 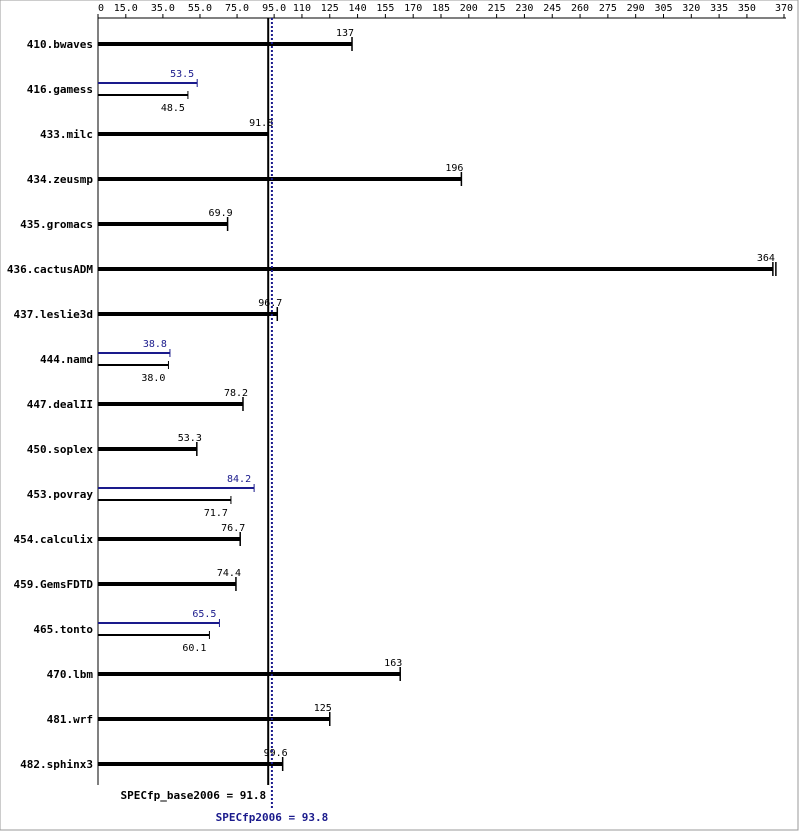 What do you see at coordinates (173, 108) in the screenshot?
I see `base-value-label: 48.5` at bounding box center [173, 108].